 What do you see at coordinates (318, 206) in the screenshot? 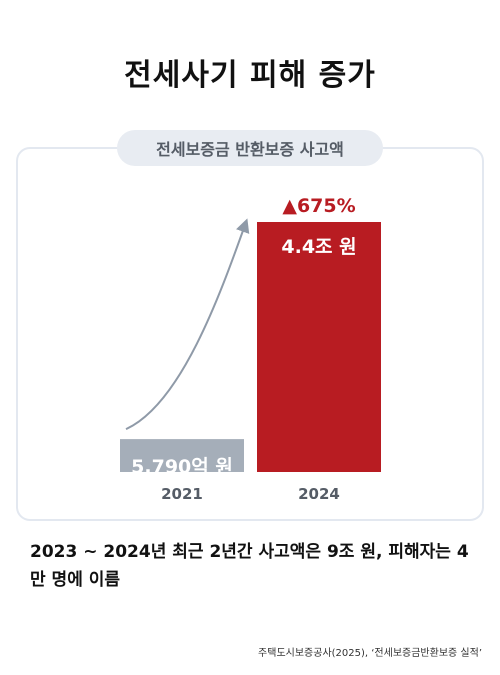
I see `growth-annotation: ▲675%` at bounding box center [318, 206].